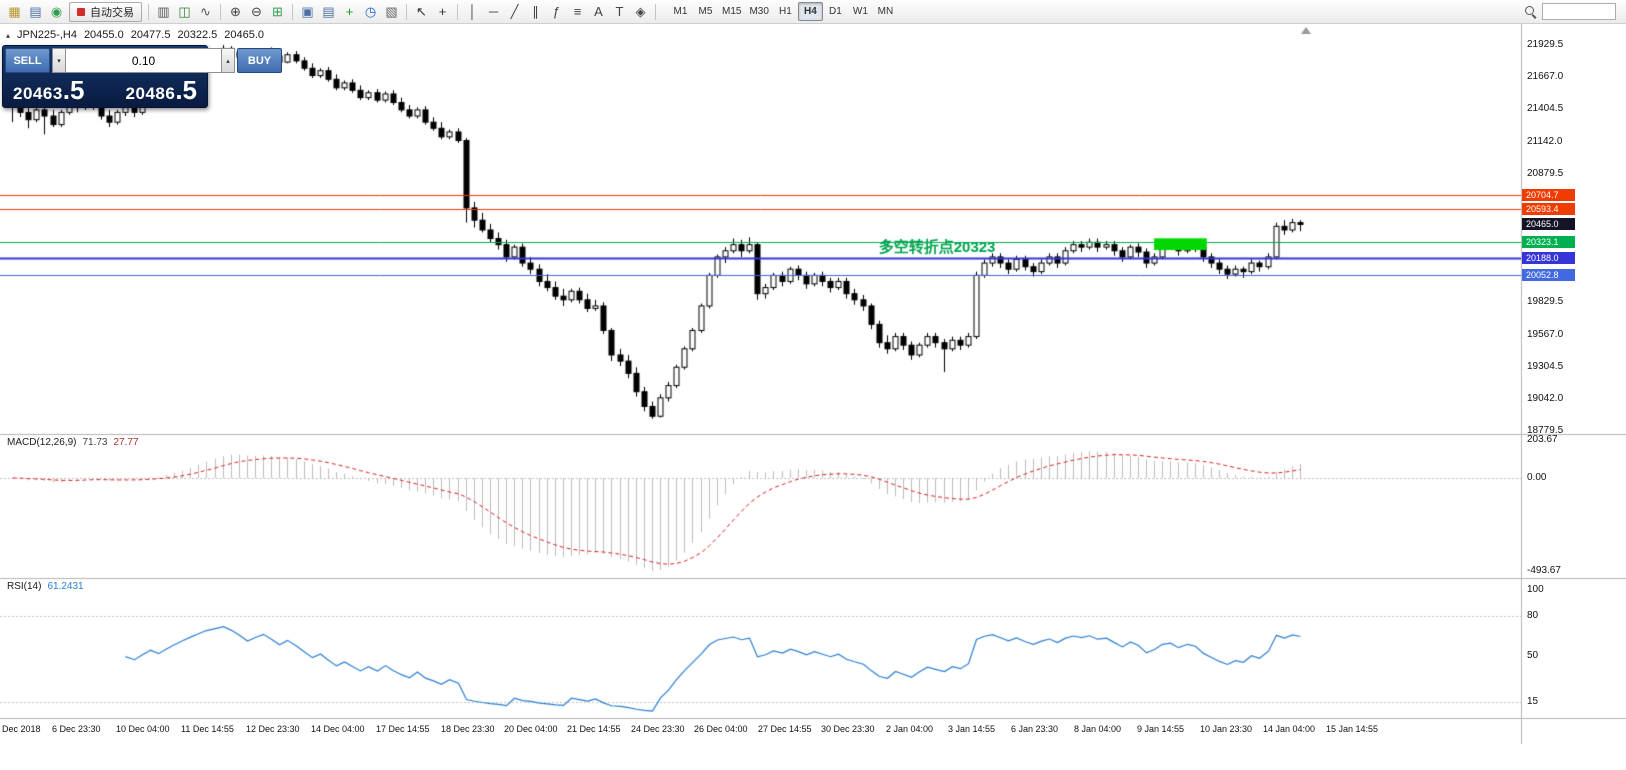  Describe the element at coordinates (1545, 44) in the screenshot. I see `price-axis-label: 21929.5` at that location.